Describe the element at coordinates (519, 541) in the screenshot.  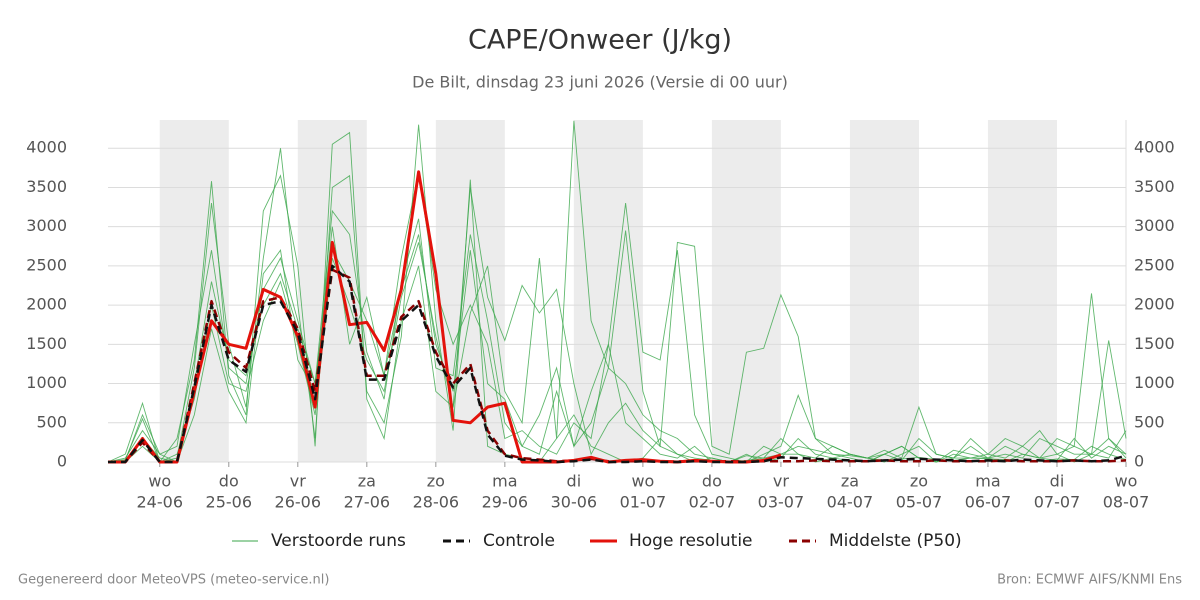
I see `legend-label: Controle` at that location.